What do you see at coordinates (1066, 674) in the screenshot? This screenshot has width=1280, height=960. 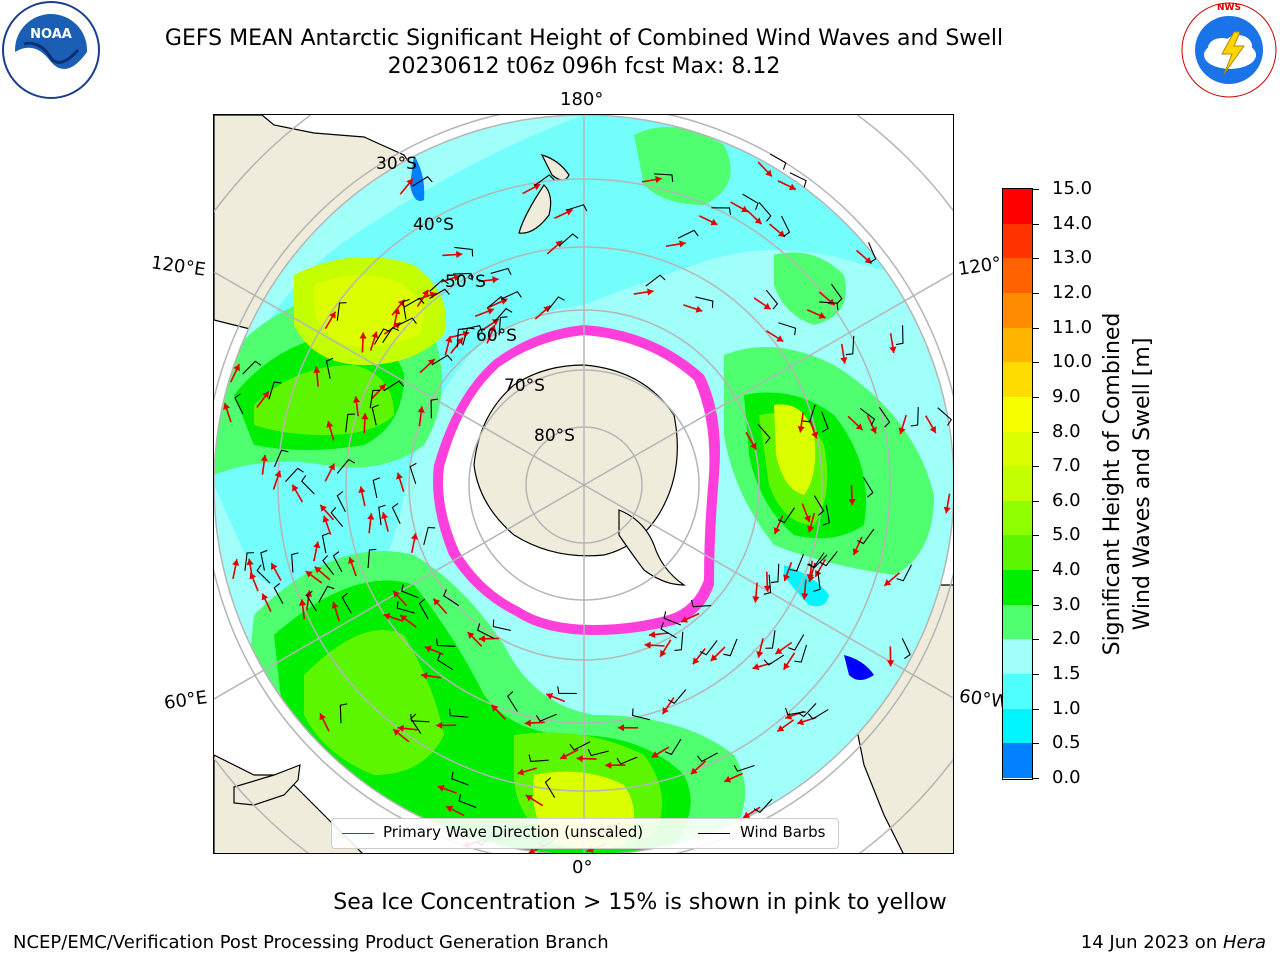 I see `colorbar-tick-label: 1.5` at bounding box center [1066, 674].